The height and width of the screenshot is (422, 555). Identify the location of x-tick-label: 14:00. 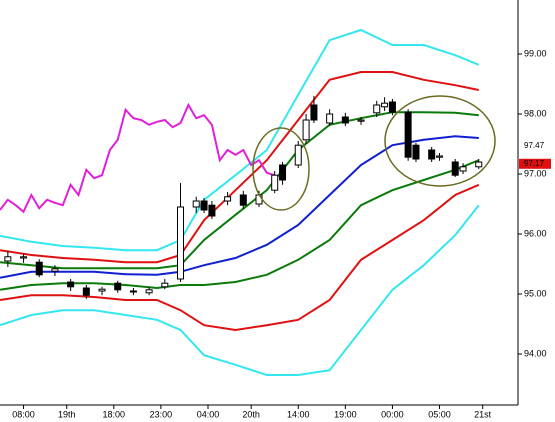
(298, 414).